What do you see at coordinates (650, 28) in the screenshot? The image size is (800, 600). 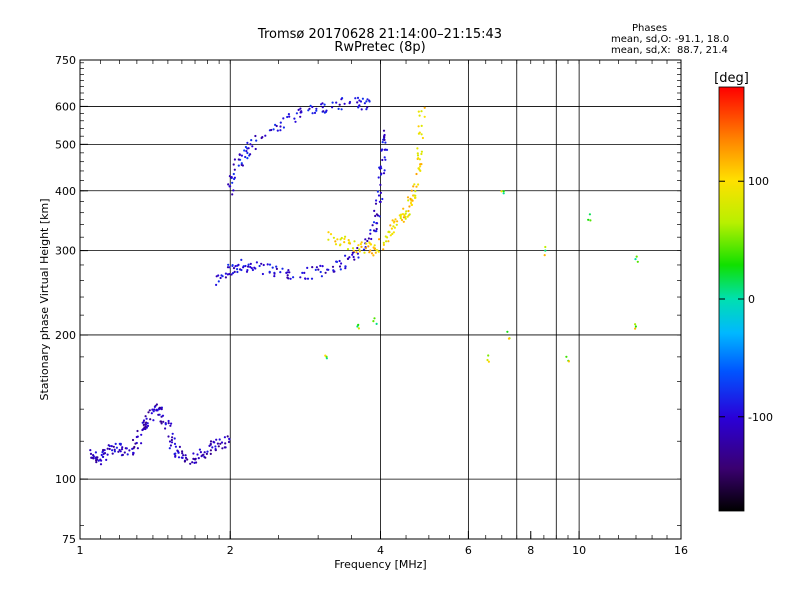 I see `stats-heading: Phases` at bounding box center [650, 28].